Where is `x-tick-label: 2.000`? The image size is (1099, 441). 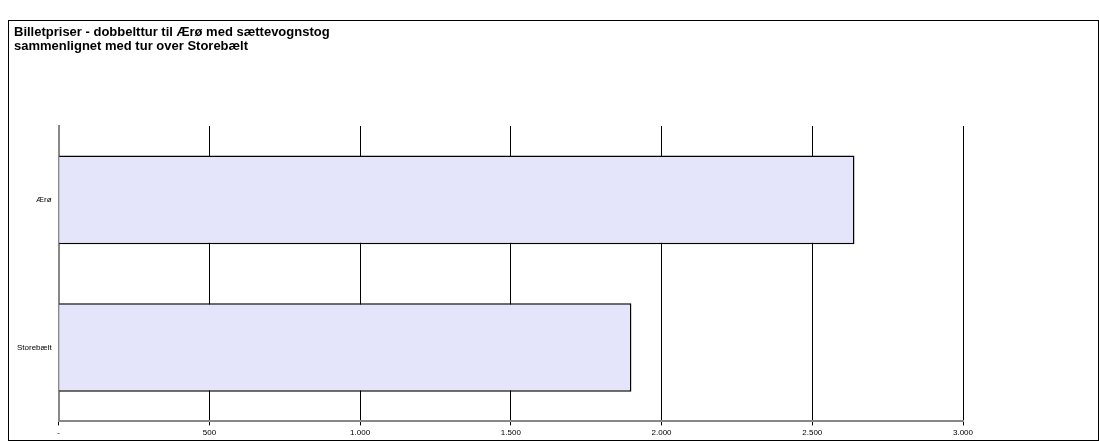
x-tick-label: 2.000 is located at coordinates (662, 433).